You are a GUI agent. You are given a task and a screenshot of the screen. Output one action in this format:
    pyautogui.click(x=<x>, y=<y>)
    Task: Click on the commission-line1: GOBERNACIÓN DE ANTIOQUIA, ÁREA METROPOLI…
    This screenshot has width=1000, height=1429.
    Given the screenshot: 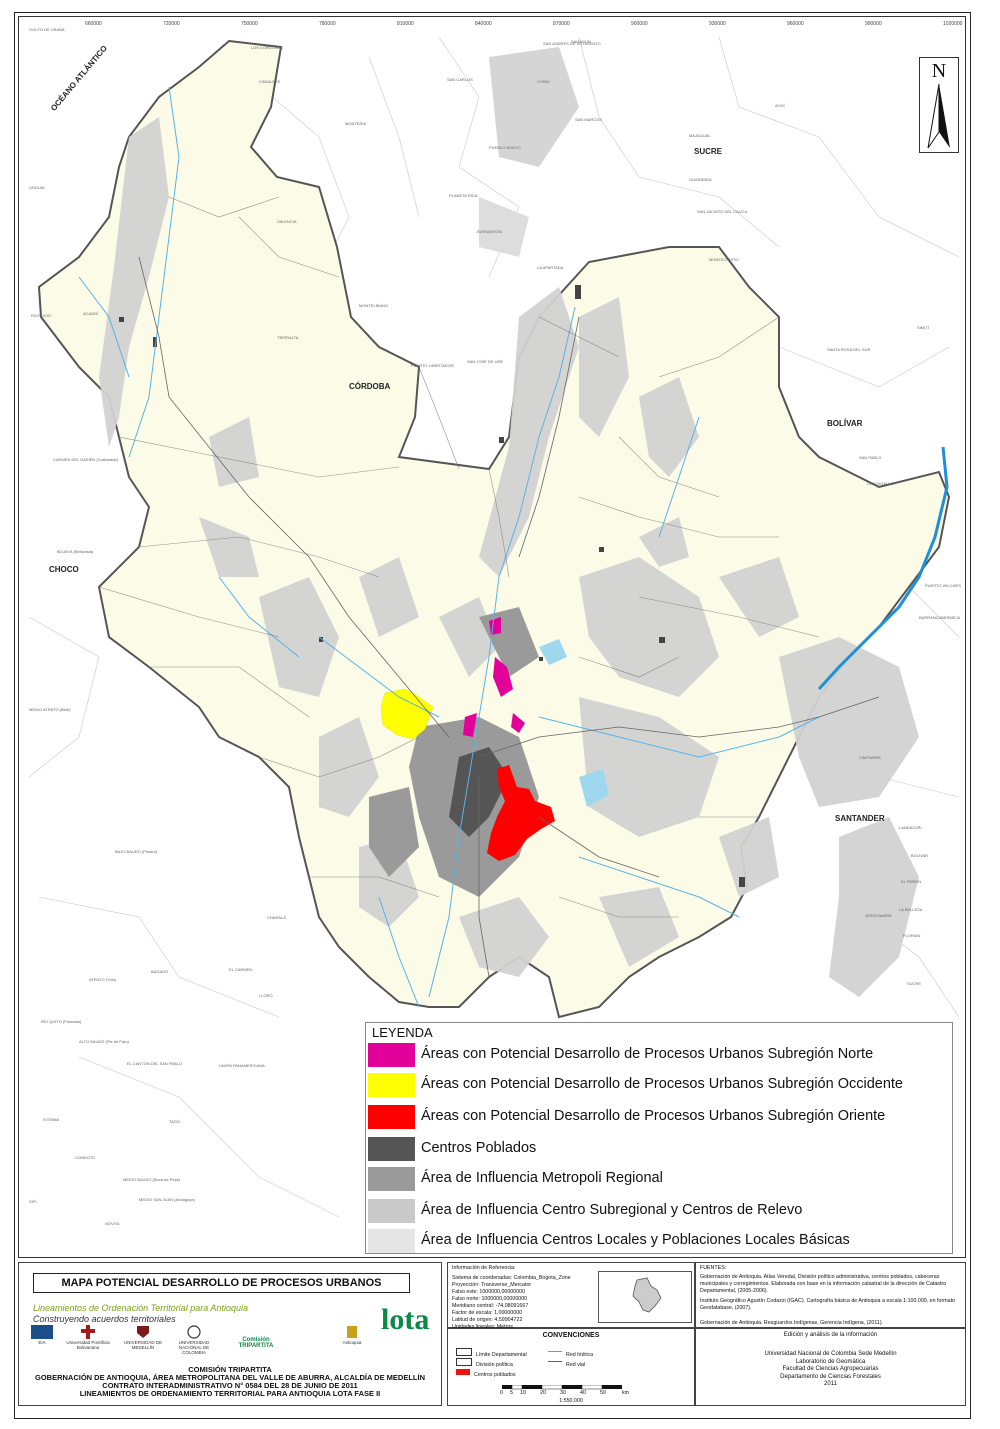 What is the action you would take?
    pyautogui.click(x=230, y=1377)
    